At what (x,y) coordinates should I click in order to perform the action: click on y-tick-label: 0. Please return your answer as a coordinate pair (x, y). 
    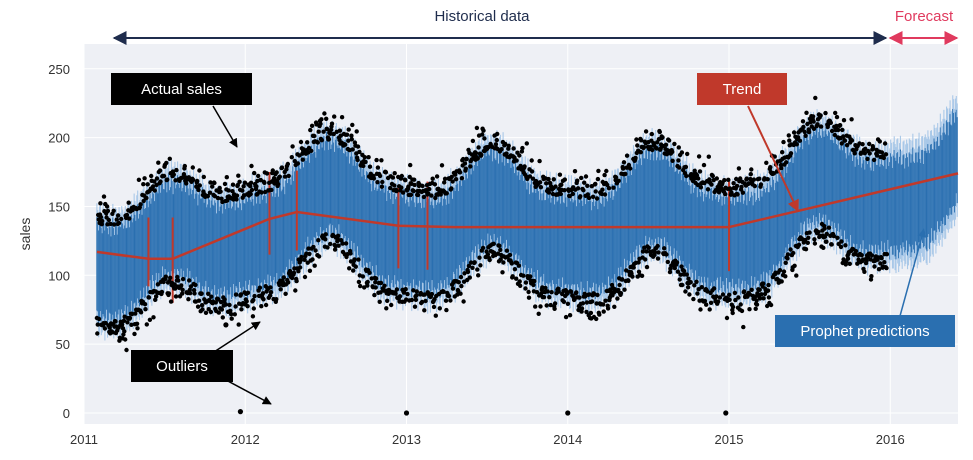
    Looking at the image, I should click on (66, 413).